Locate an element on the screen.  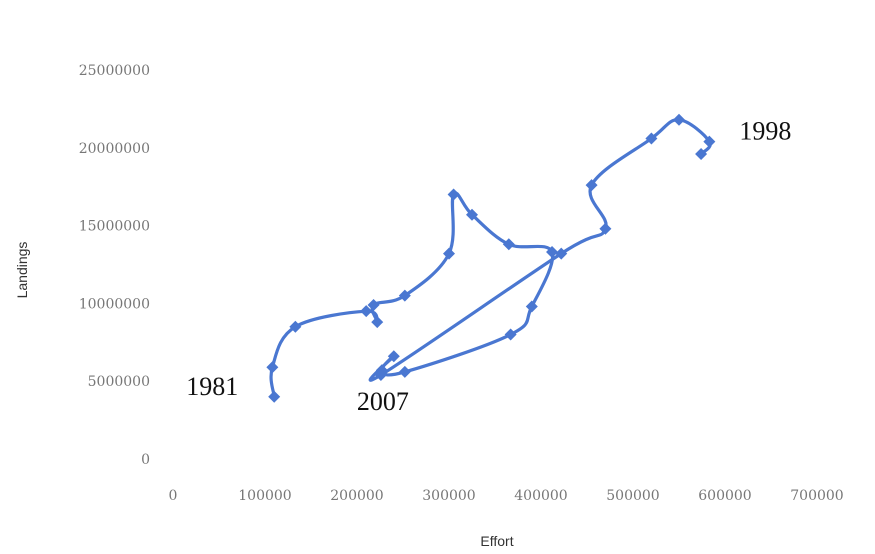
y-tick-label: 15000000 is located at coordinates (114, 227).